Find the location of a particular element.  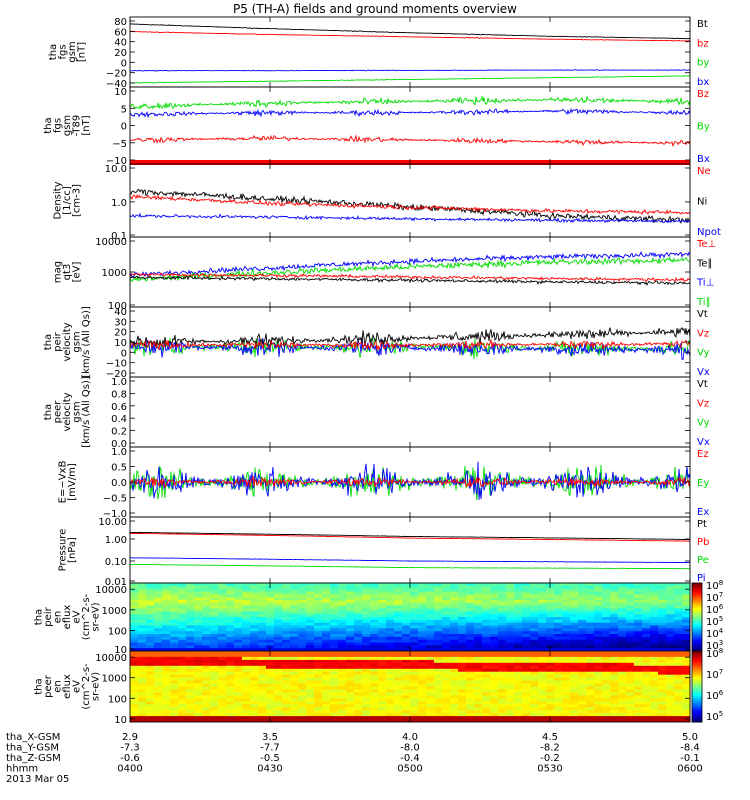

y-tick-label: 60 is located at coordinates (120, 32).